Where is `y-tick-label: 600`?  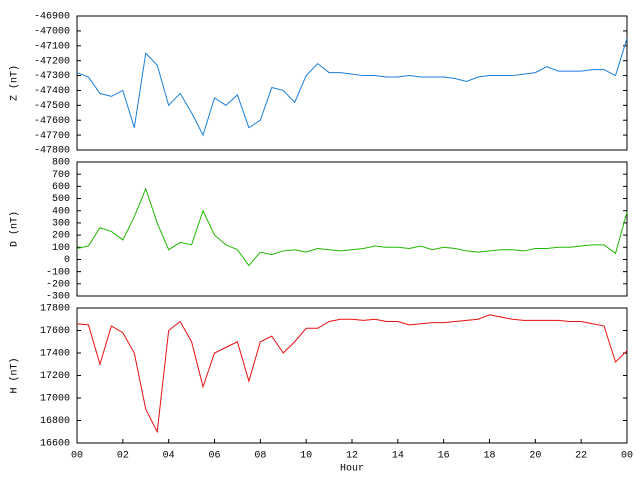 y-tick-label: 600 is located at coordinates (61, 187).